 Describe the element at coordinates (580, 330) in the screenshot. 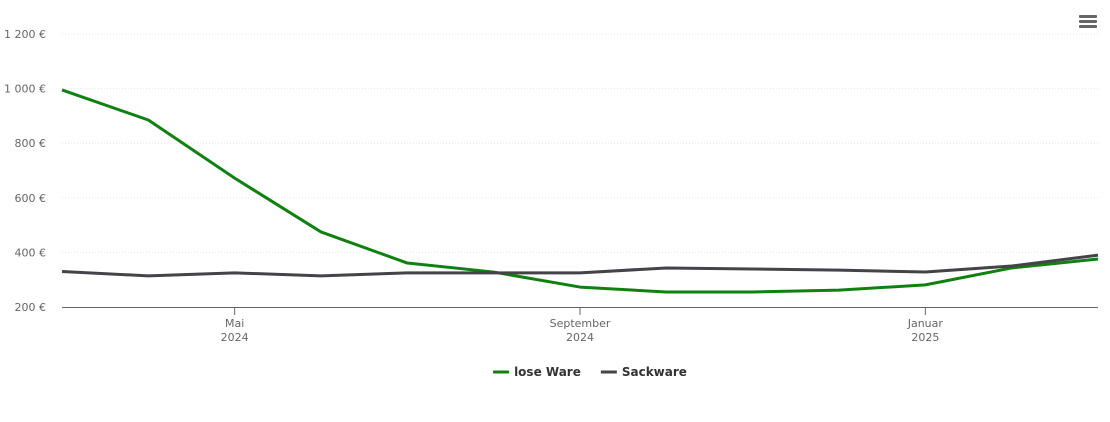

I see `x-tick-label: September 2024` at that location.